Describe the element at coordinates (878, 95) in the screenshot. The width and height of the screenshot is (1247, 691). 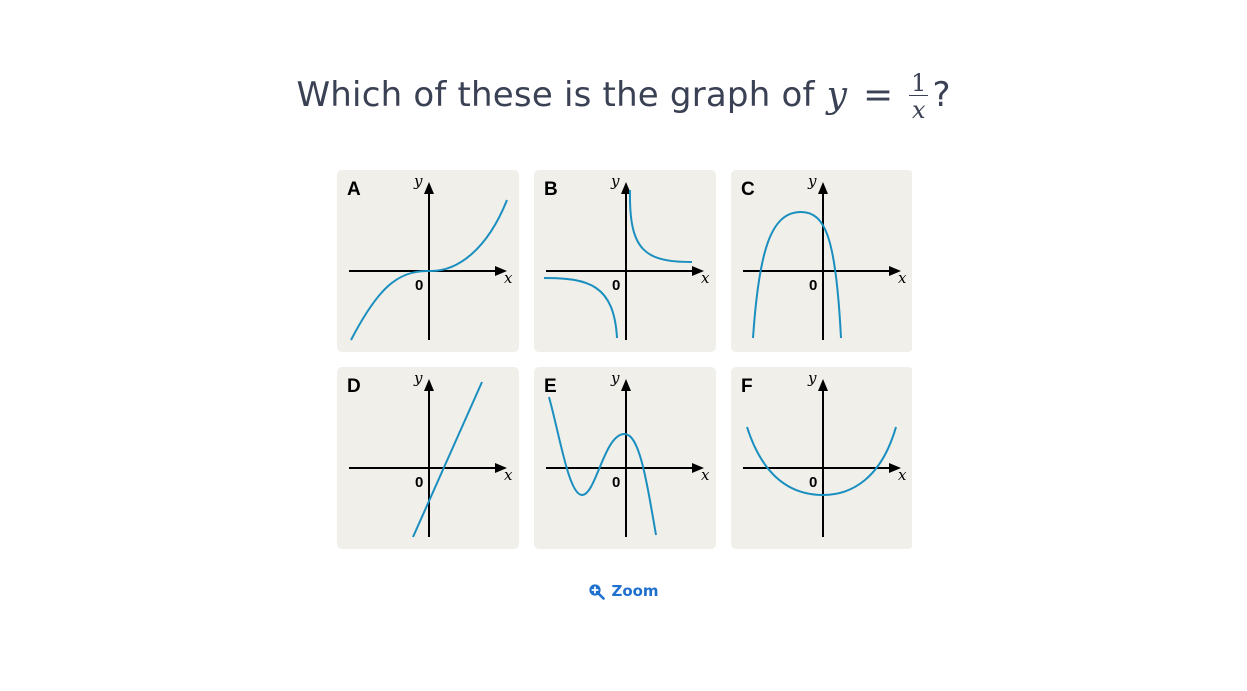
I see `math-equals: =` at that location.